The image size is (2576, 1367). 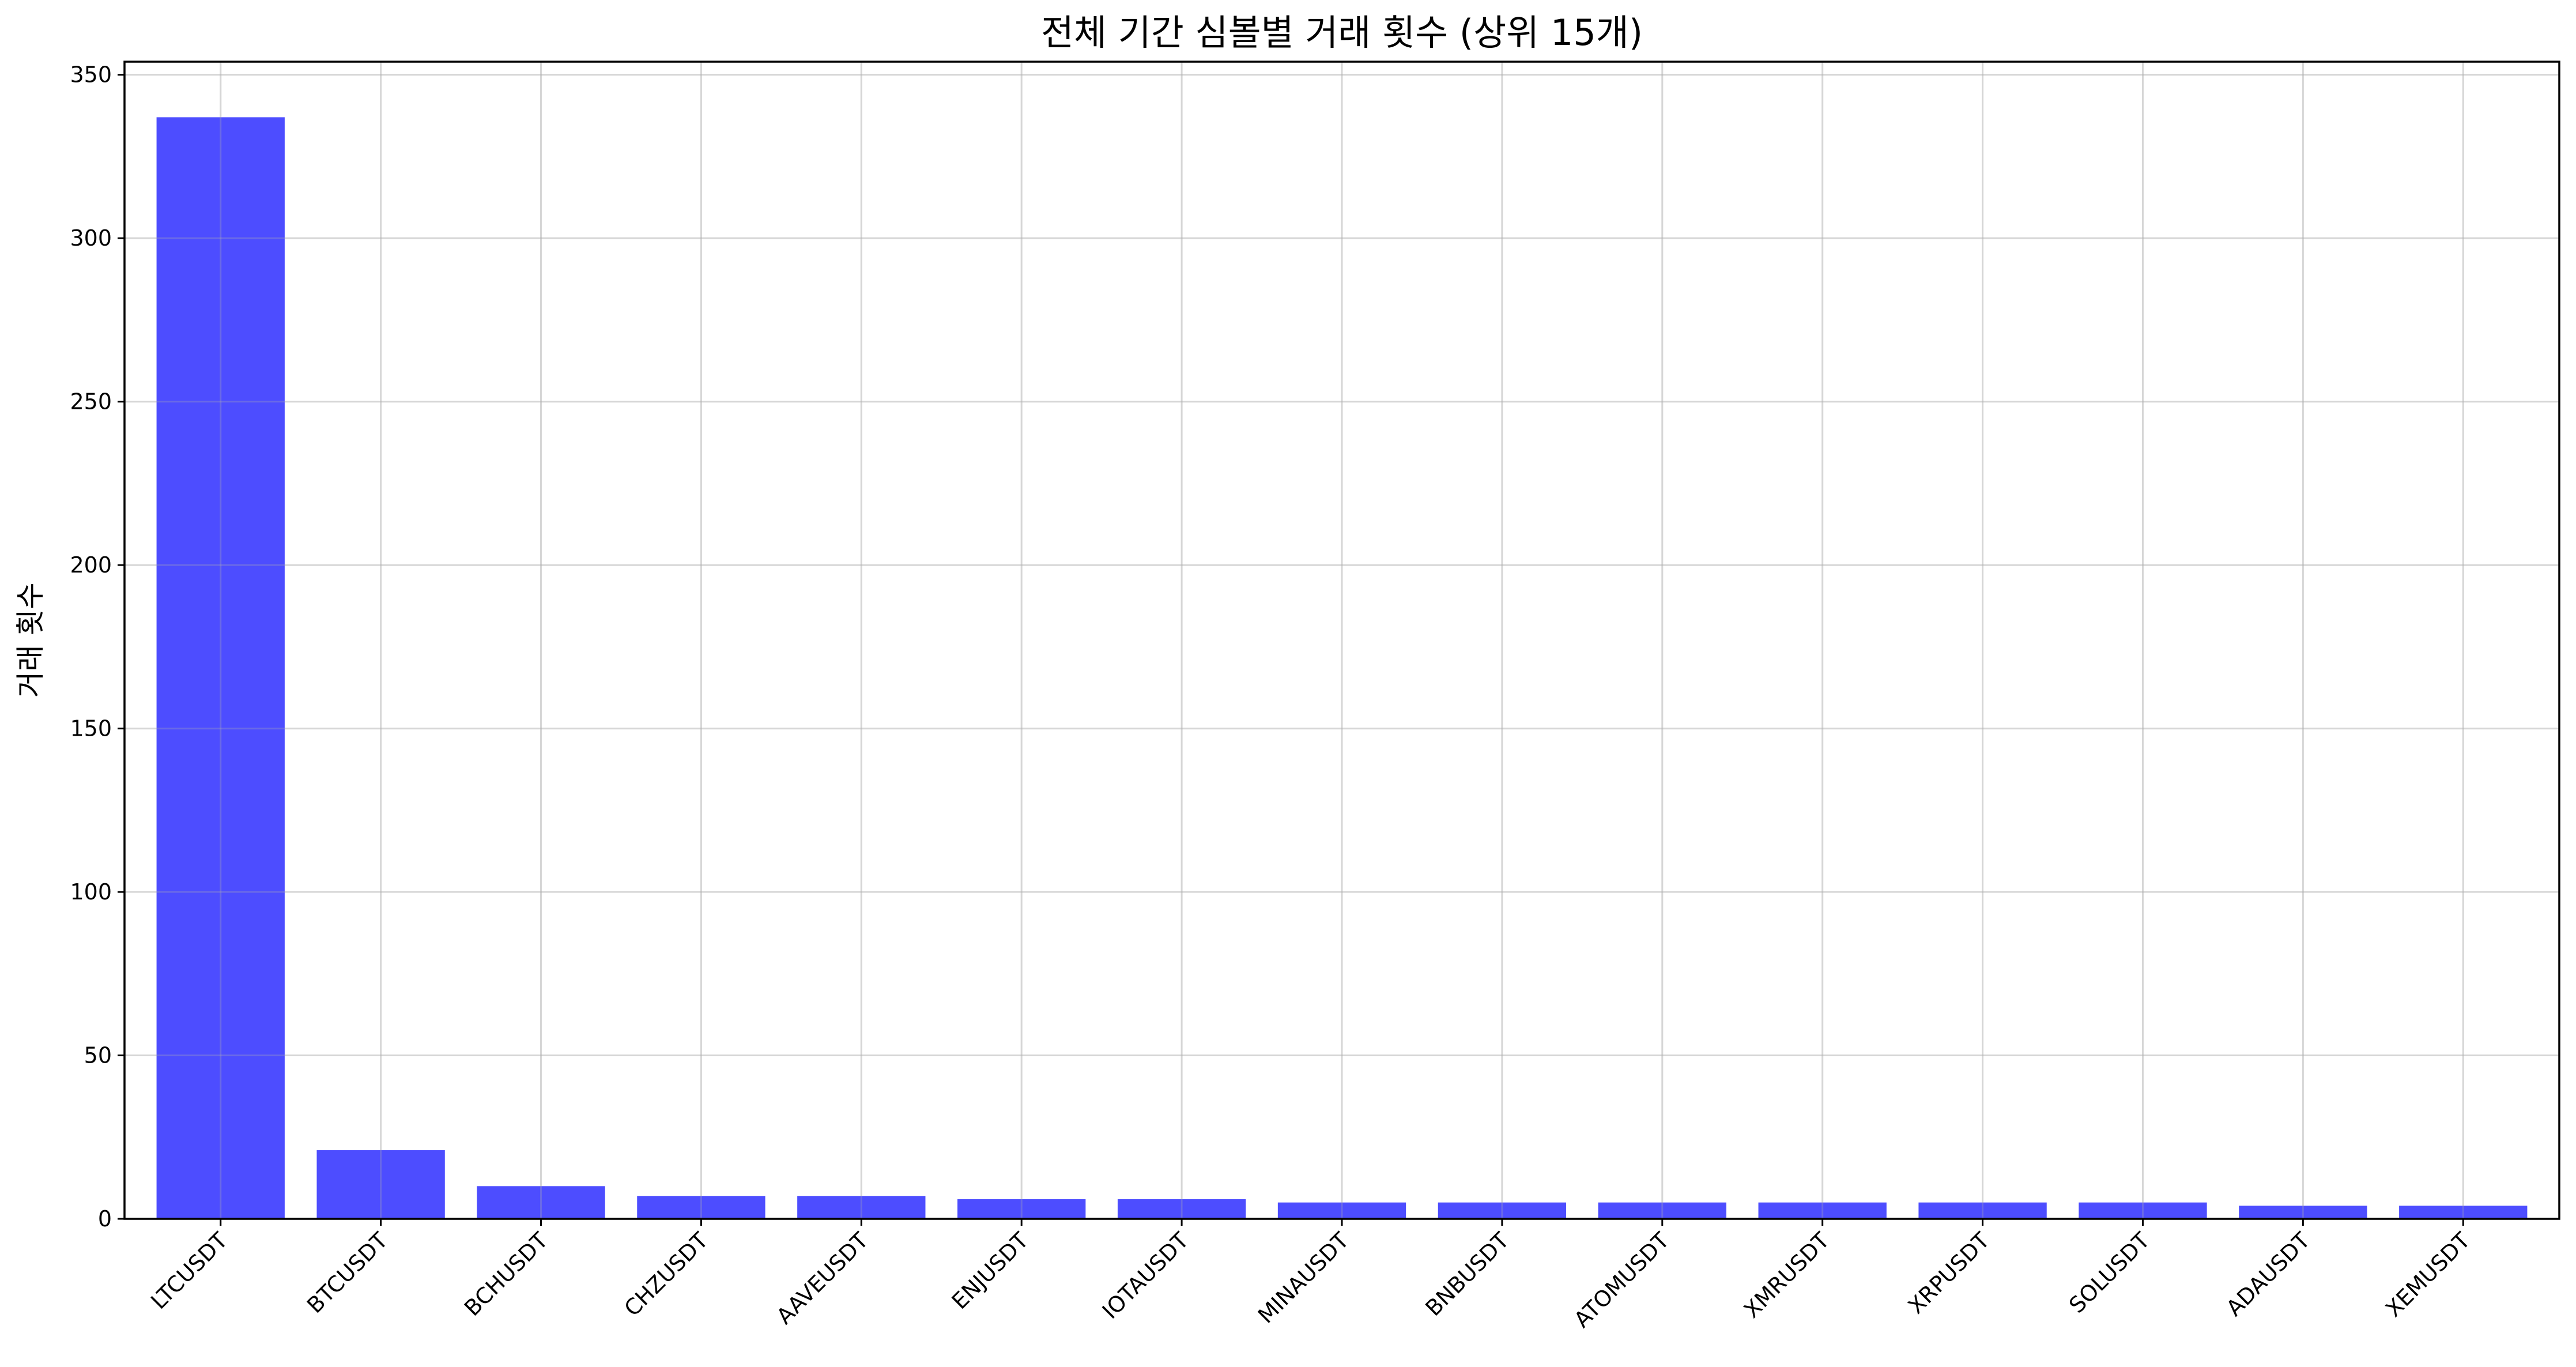 I want to click on x-tick-label: MINAUSDT, so click(x=1303, y=1277).